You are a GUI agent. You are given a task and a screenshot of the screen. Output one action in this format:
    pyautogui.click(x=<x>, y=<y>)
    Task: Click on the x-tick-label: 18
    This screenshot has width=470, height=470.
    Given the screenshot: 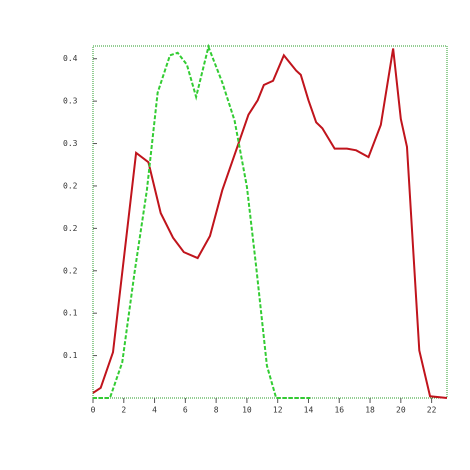 What is the action you would take?
    pyautogui.click(x=370, y=410)
    